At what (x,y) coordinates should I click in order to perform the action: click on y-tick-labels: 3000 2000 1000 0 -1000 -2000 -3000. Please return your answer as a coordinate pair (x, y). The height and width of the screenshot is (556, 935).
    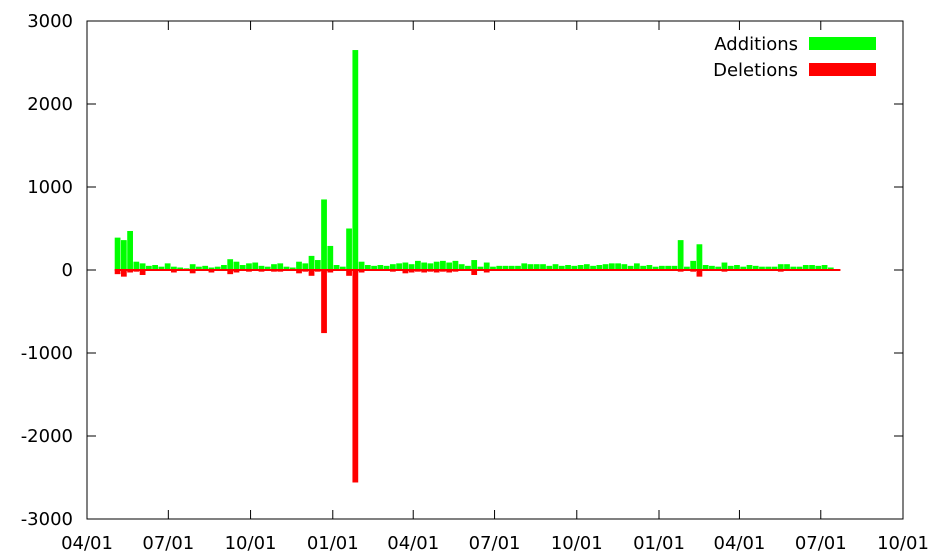
    Looking at the image, I should click on (47, 270).